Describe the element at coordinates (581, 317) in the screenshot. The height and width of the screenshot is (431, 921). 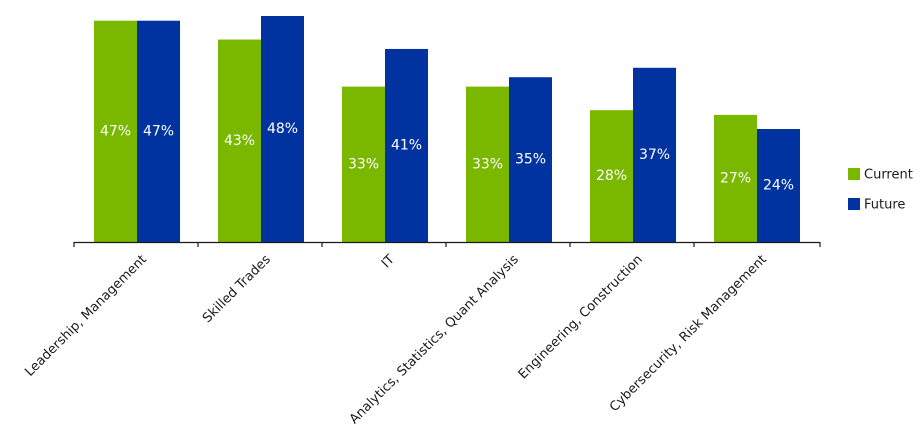
I see `x-tick-label-5: Engineering, Construction` at that location.